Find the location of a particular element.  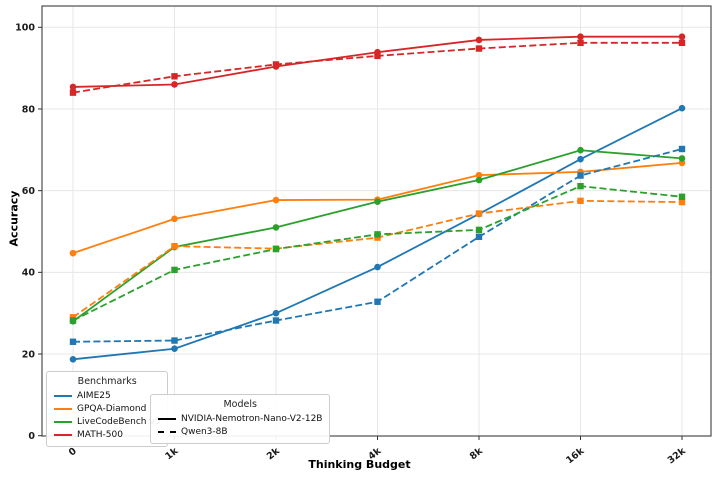

legend-item: LiveCodeBench v5 is located at coordinates (107, 422).